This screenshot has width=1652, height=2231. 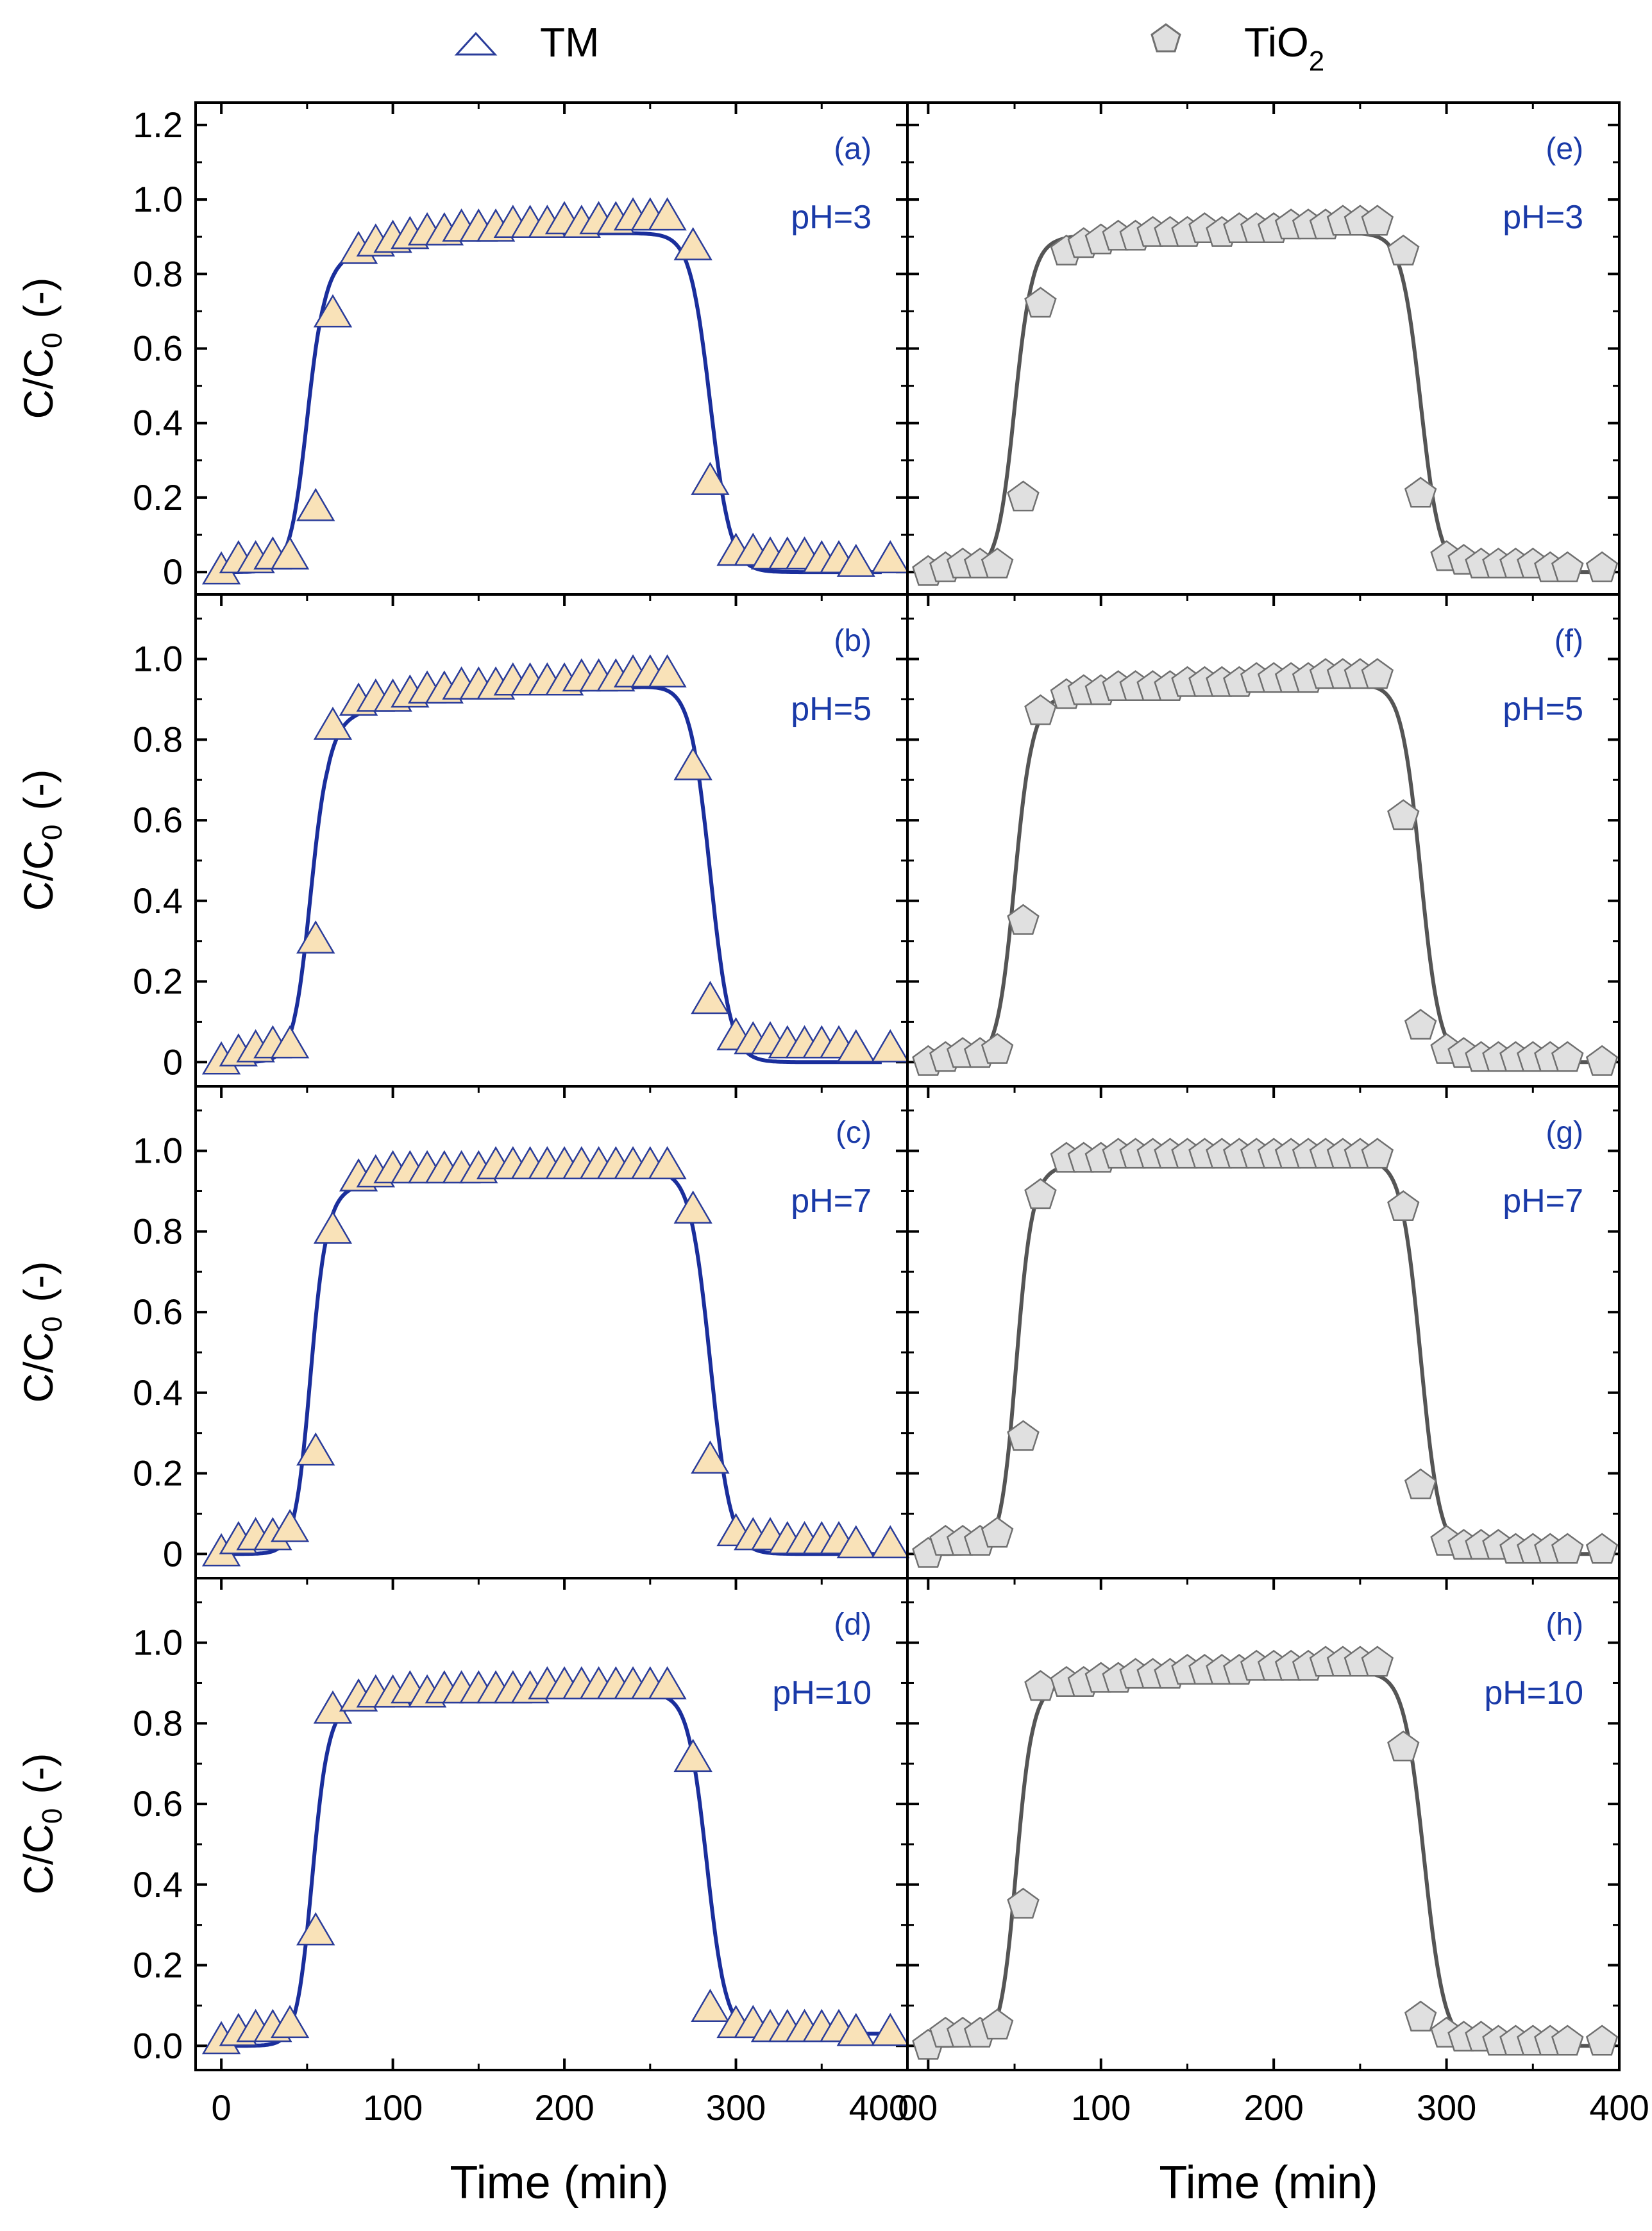 I want to click on y-axis-label-row1: C/C0 (-), so click(x=41, y=348).